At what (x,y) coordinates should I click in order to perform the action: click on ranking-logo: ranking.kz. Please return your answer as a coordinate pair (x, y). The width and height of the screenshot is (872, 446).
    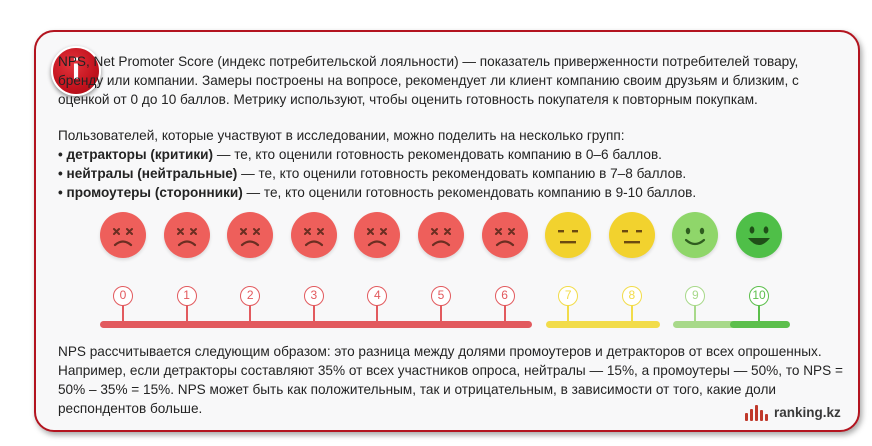
    Looking at the image, I should click on (793, 412).